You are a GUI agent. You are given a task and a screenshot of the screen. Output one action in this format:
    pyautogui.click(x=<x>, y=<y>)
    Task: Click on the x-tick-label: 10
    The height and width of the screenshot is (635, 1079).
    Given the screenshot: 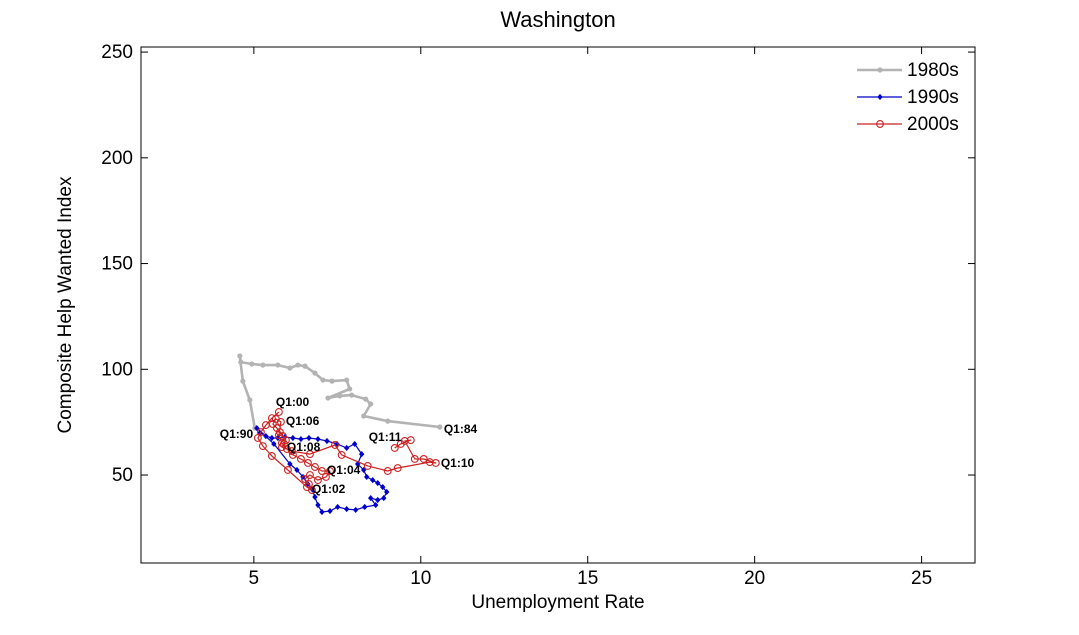 What is the action you would take?
    pyautogui.click(x=420, y=578)
    